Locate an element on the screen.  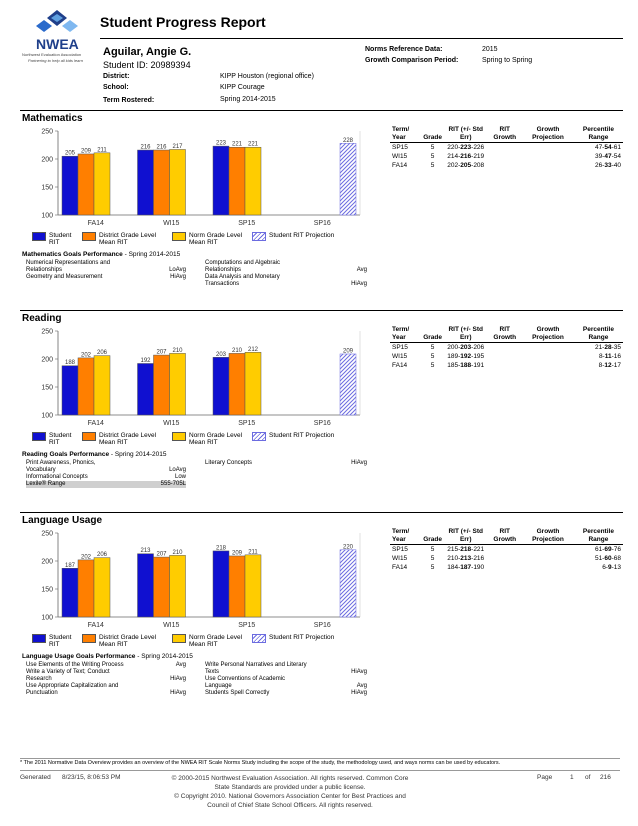
goal-row: Numerical Representations and is located at coordinates (106, 263).